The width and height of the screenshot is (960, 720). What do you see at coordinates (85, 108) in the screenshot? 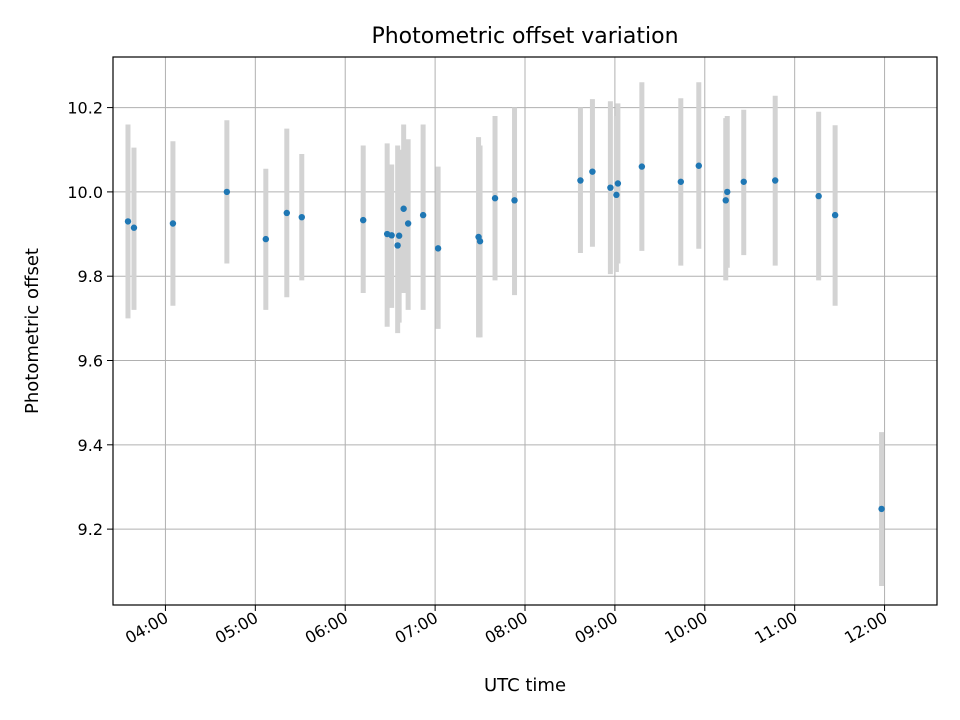
I see `y-tick-label: 10.2` at bounding box center [85, 108].